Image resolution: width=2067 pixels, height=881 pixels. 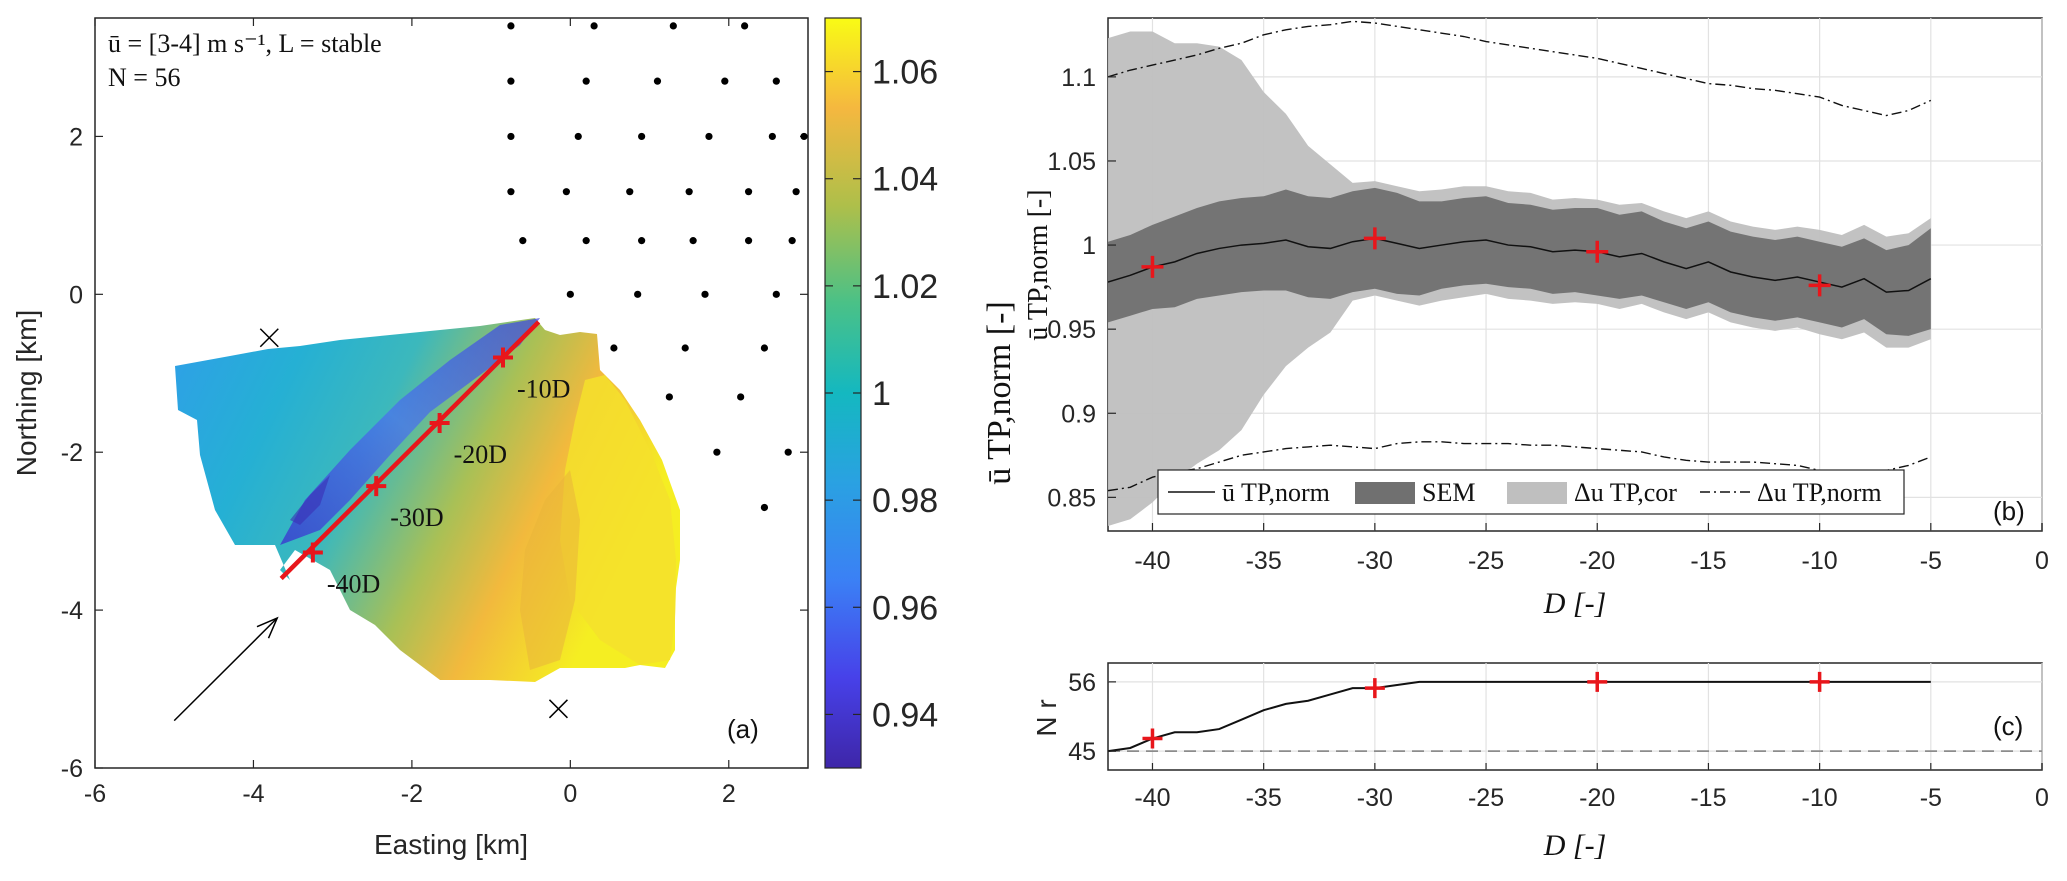 I want to click on b-xtick-label: -5, so click(x=1931, y=561).